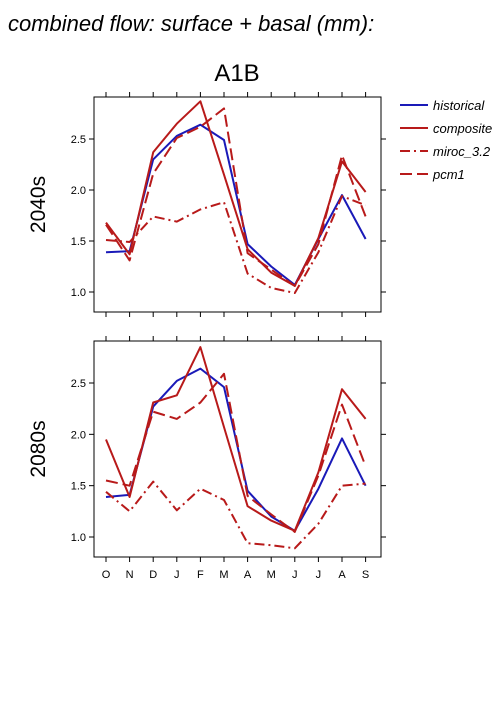 The width and height of the screenshot is (501, 709). What do you see at coordinates (38, 204) in the screenshot?
I see `panel-label: 2040s` at bounding box center [38, 204].